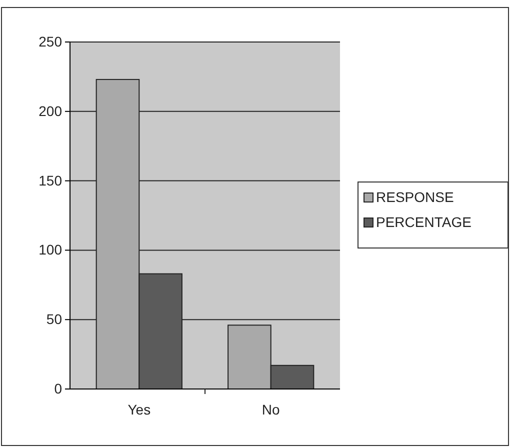  What do you see at coordinates (50, 180) in the screenshot?
I see `y-tick-label: 150` at bounding box center [50, 180].